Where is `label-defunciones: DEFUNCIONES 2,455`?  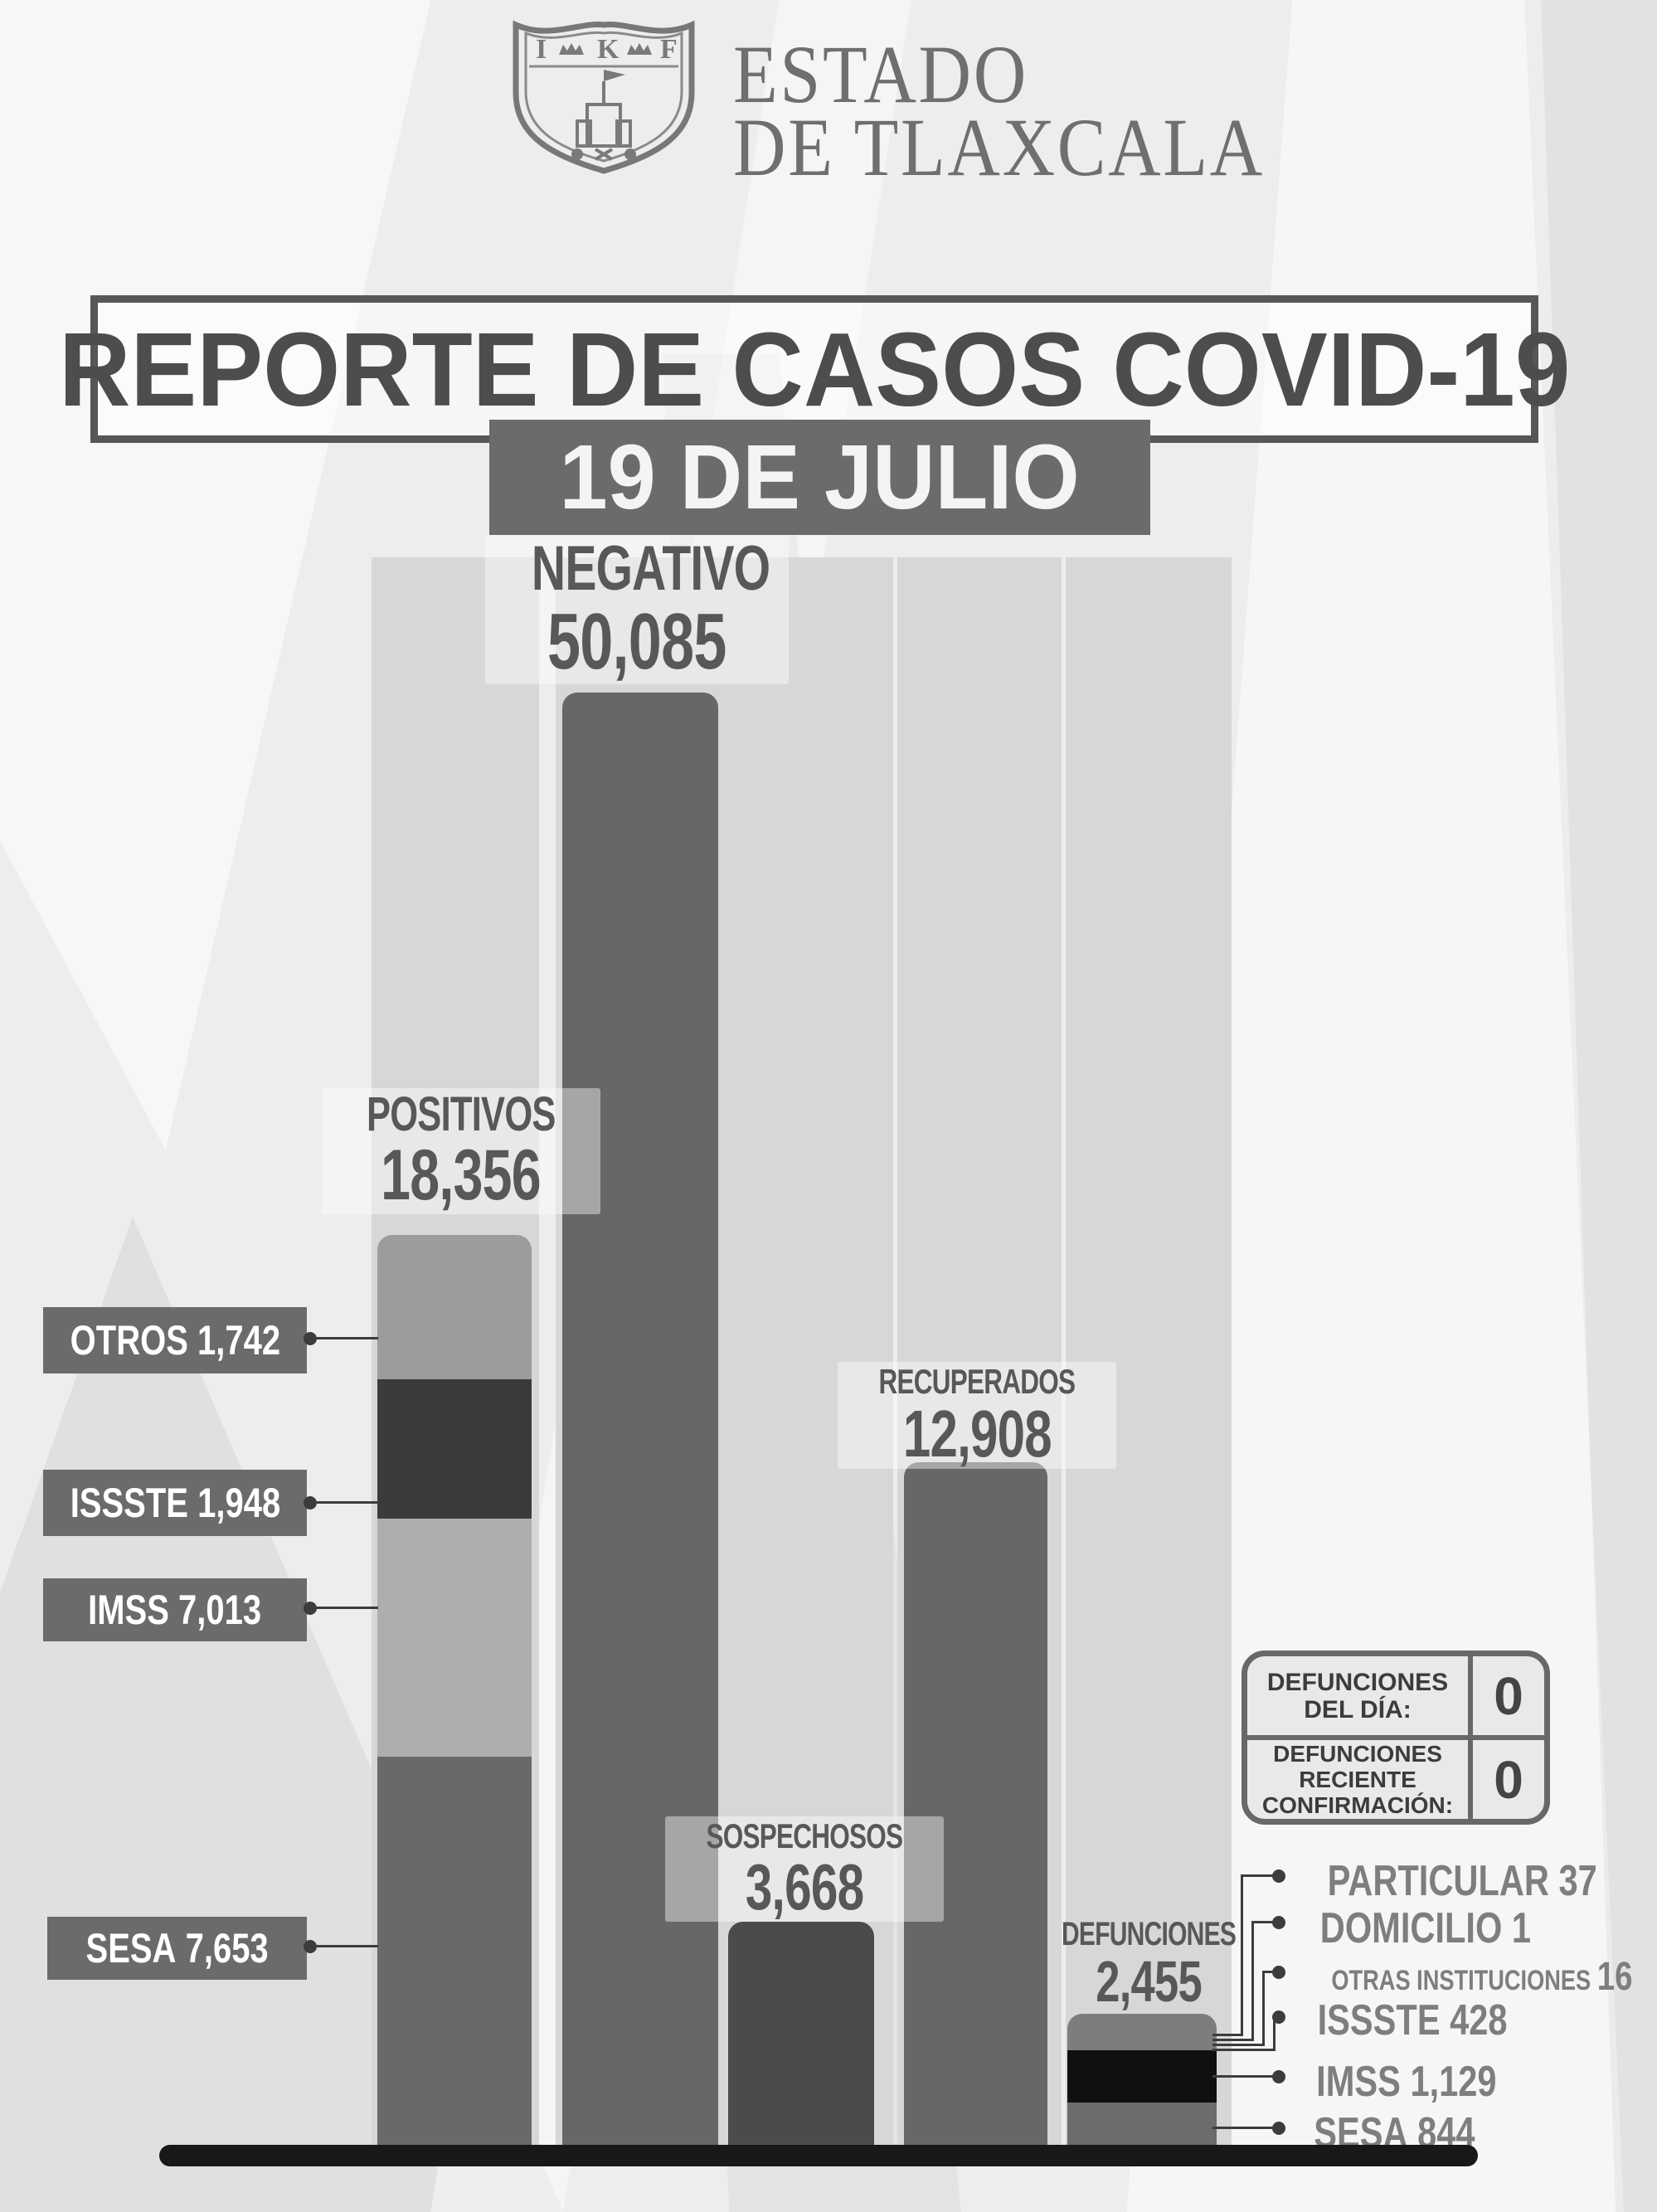 label-defunciones: DEFUNCIONES 2,455 is located at coordinates (1148, 1965).